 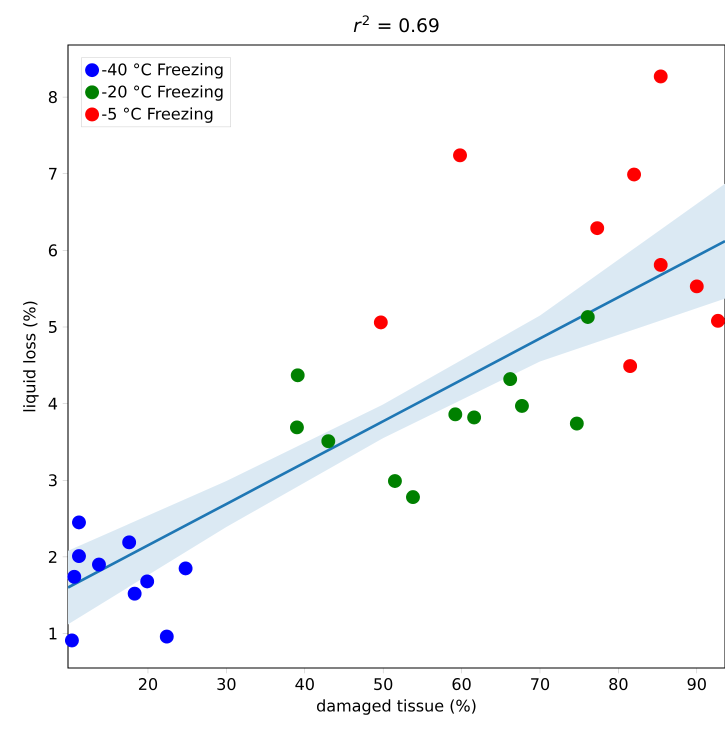 What do you see at coordinates (383, 684) in the screenshot?
I see `x-tick-label: 50` at bounding box center [383, 684].